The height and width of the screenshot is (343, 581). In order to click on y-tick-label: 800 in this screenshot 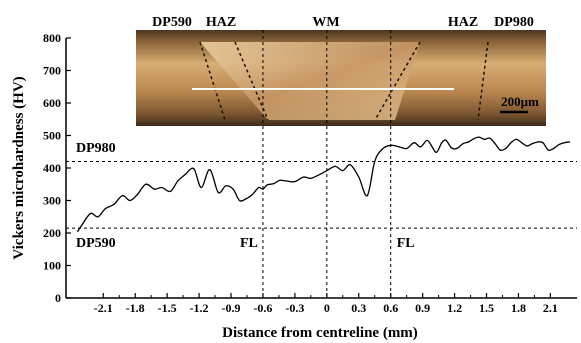, I will do `click(52, 38)`.